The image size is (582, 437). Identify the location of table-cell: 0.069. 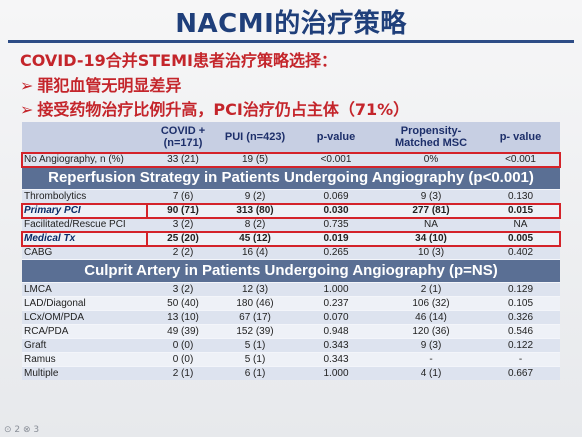
(336, 196).